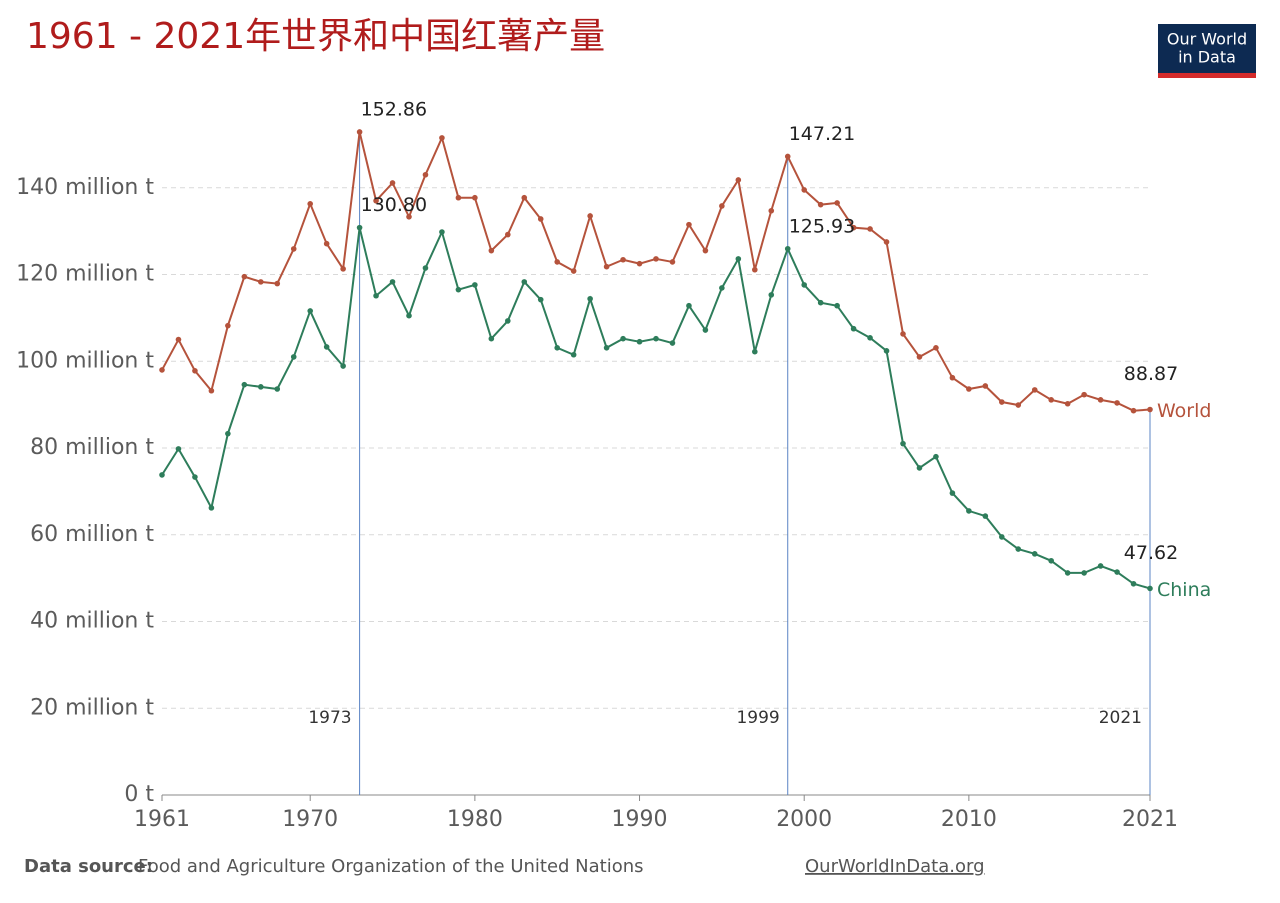 This screenshot has width=1280, height=903. Describe the element at coordinates (757, 718) in the screenshot. I see `highlight-year: 1999` at that location.